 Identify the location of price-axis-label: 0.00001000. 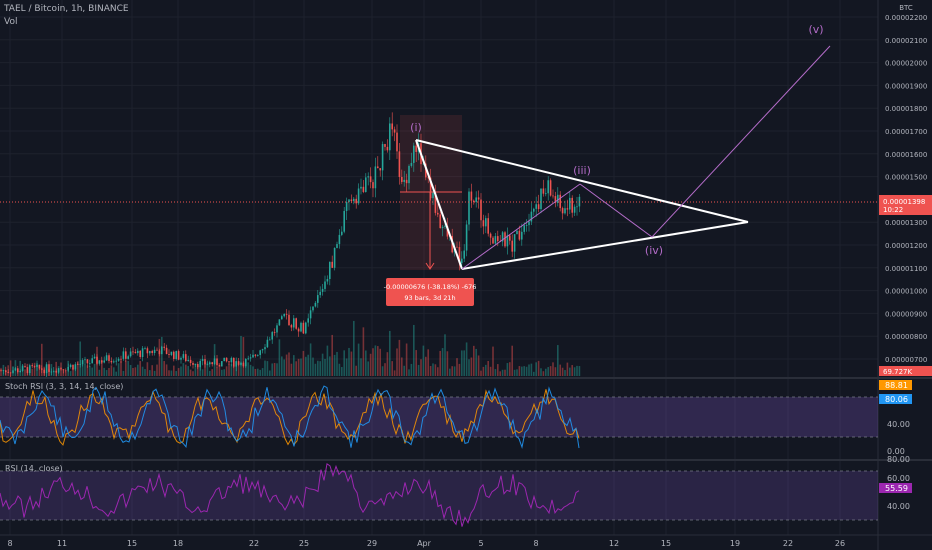
(906, 292).